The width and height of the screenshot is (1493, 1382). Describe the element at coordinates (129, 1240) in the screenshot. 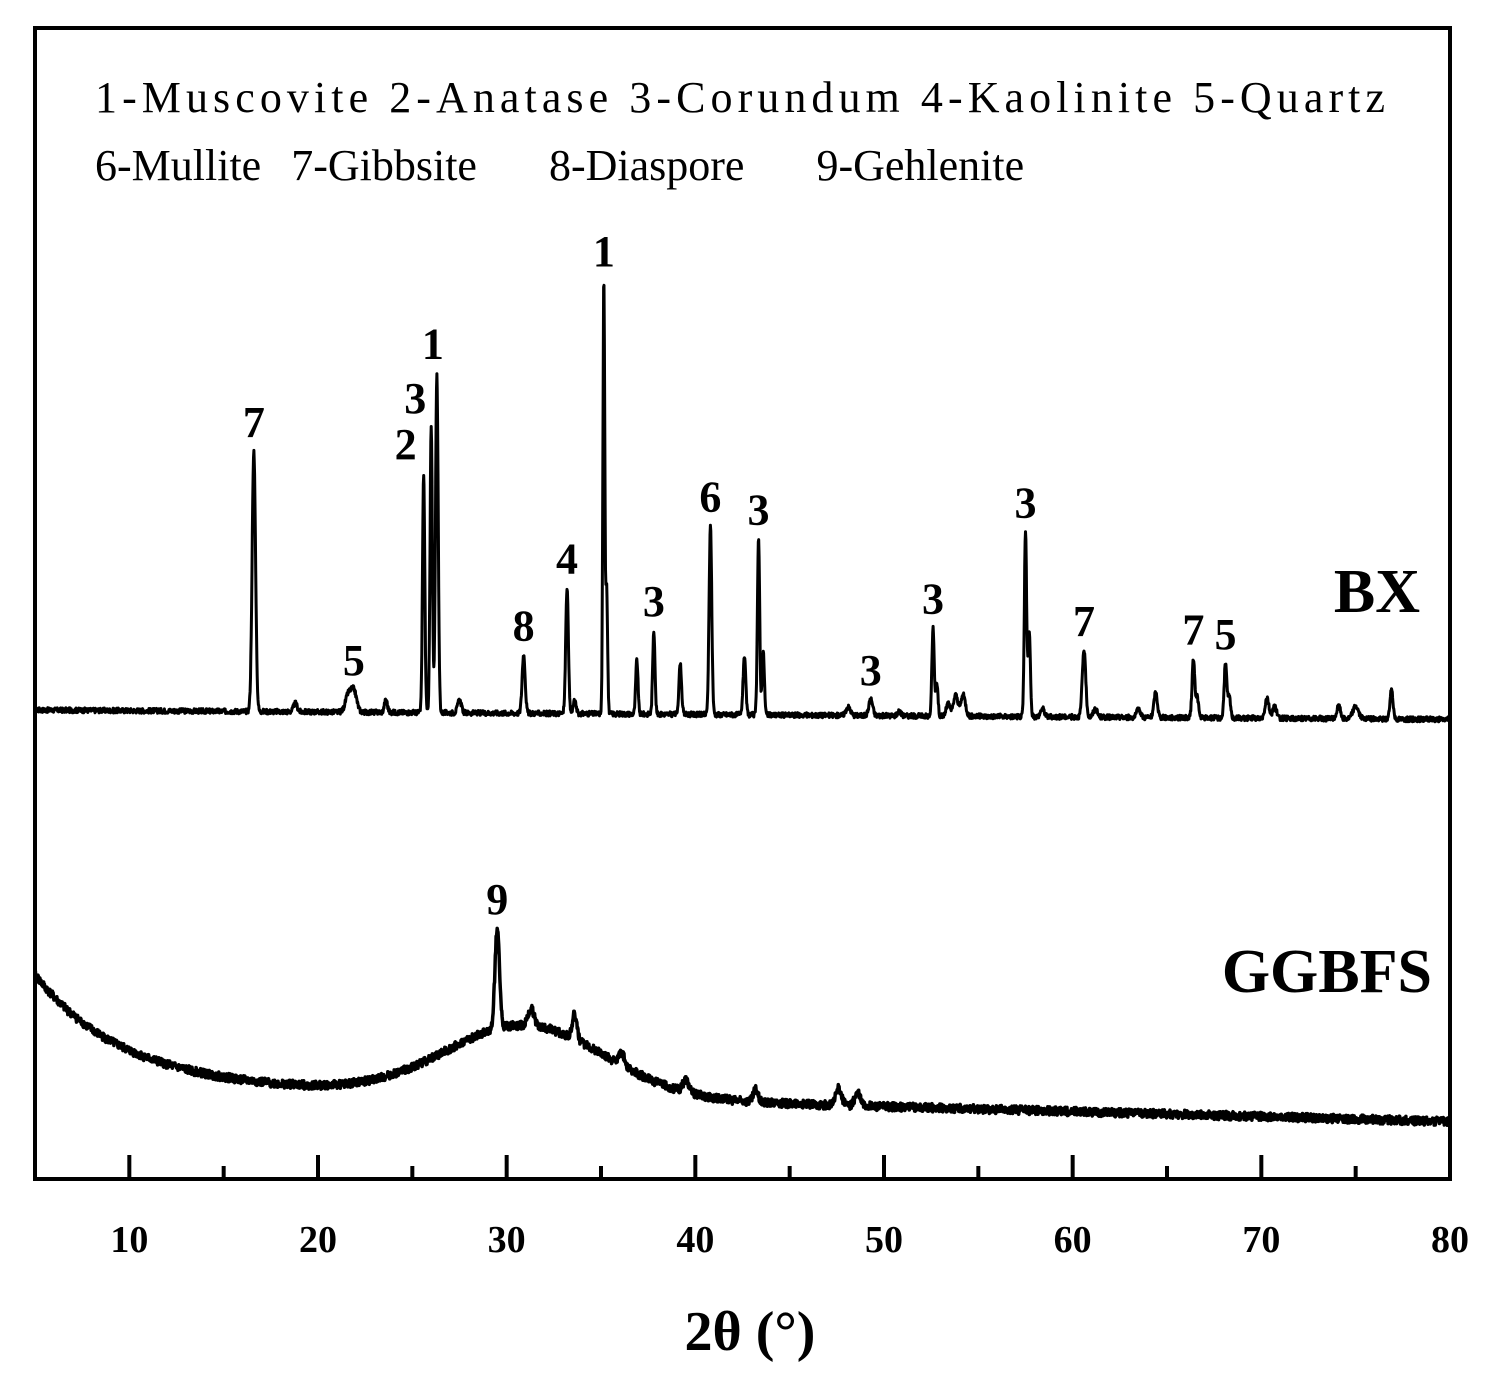

I see `x-tick-label: 10` at that location.